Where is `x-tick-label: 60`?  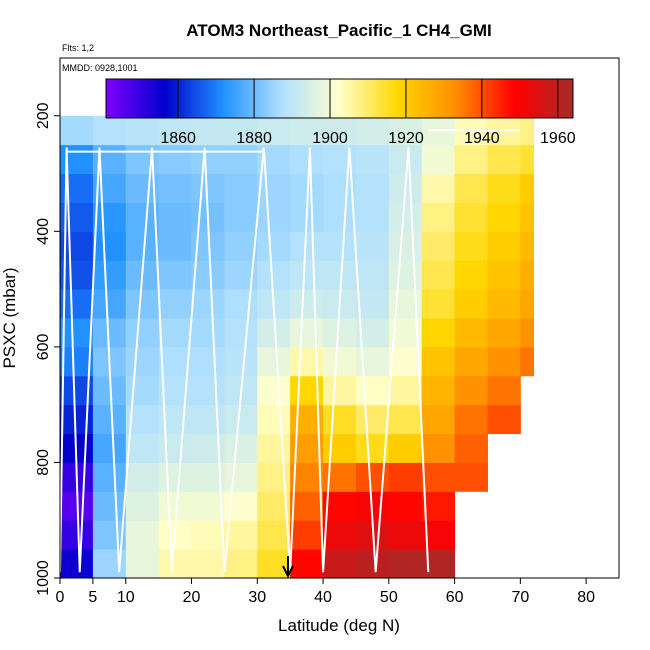 x-tick-label: 60 is located at coordinates (455, 597).